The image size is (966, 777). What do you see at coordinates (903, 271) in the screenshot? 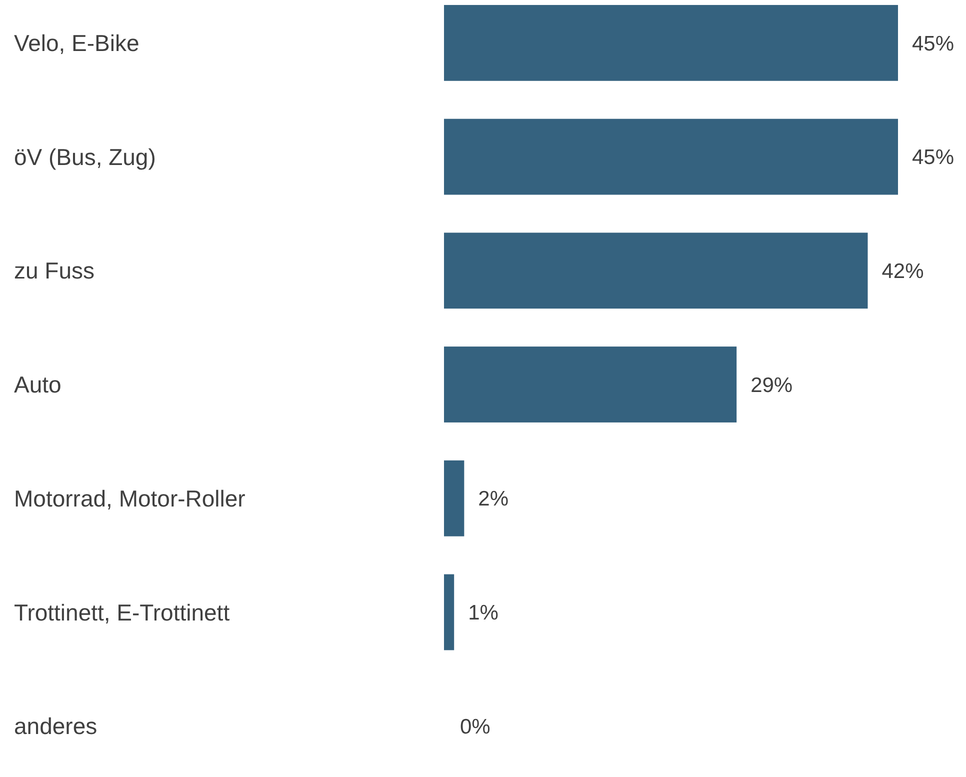
I see `data-label: 42%` at bounding box center [903, 271].